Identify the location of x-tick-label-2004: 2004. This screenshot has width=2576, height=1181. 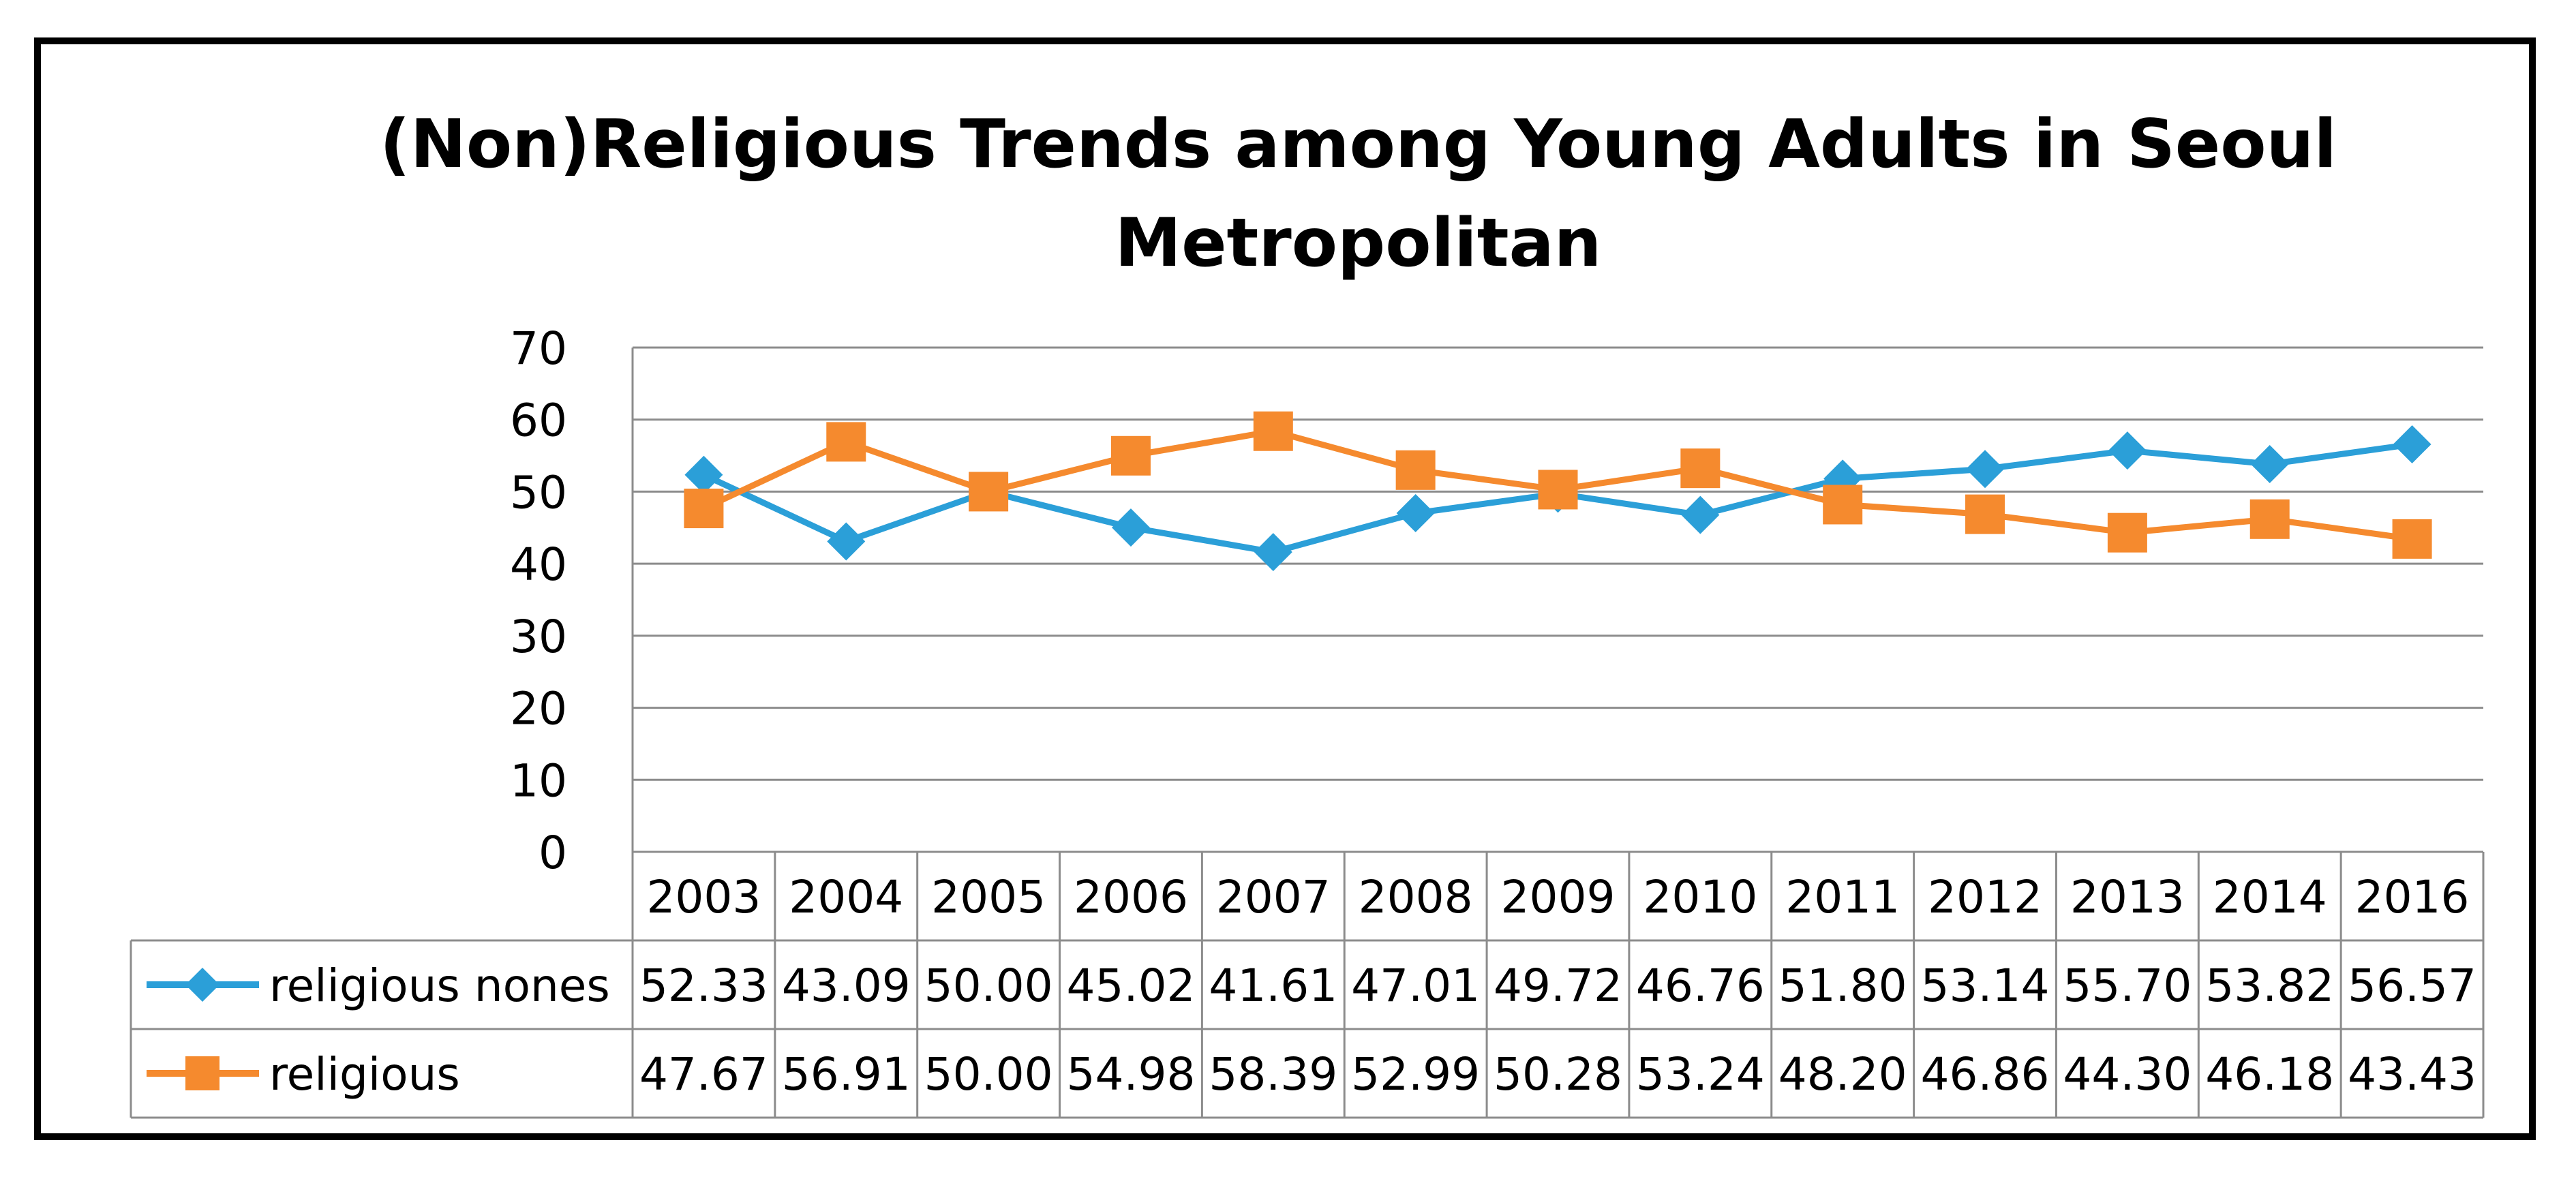
(846, 897).